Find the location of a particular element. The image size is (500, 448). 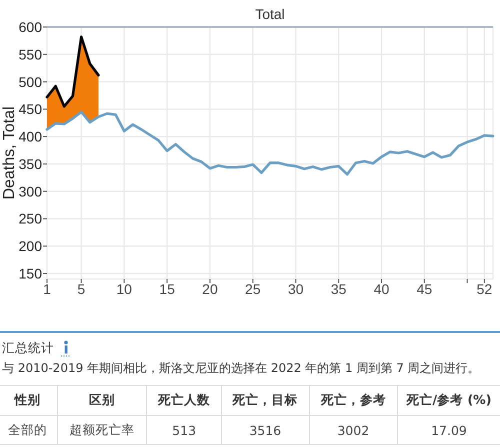

category-label: 性别 is located at coordinates (29, 401).